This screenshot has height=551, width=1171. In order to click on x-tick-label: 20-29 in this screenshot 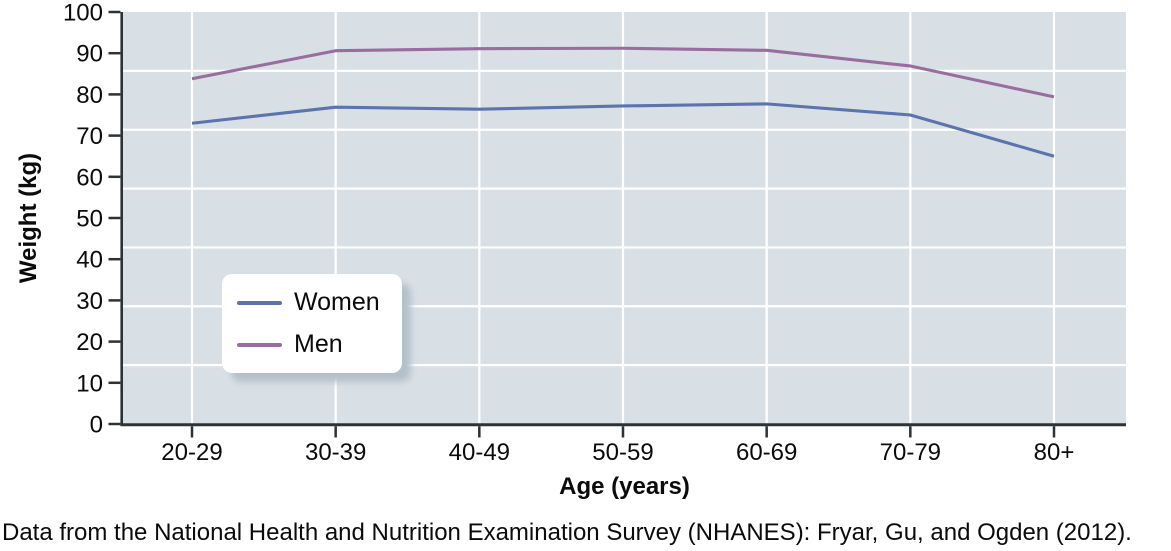, I will do `click(191, 452)`.